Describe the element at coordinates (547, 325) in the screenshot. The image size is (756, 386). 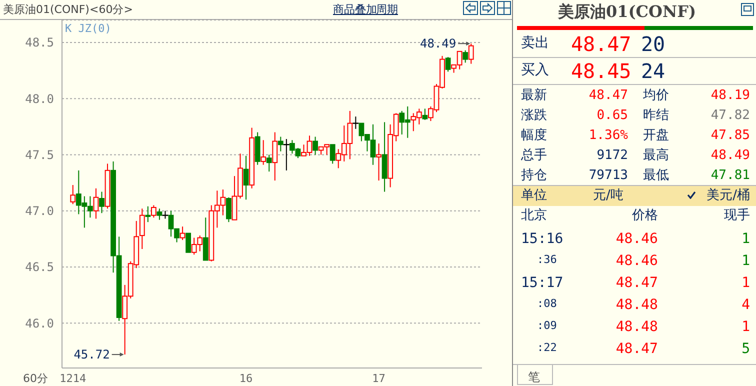
I see `text: :09` at that location.